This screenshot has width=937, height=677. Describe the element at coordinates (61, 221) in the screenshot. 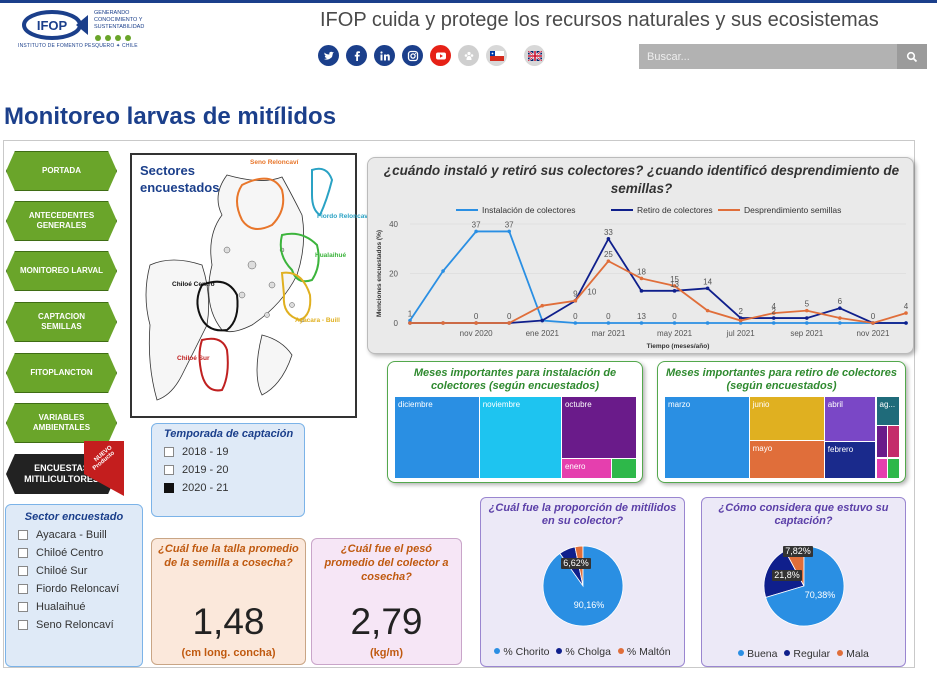

I see `nav-antecedentes: ANTECEDENTES GENERALES` at that location.